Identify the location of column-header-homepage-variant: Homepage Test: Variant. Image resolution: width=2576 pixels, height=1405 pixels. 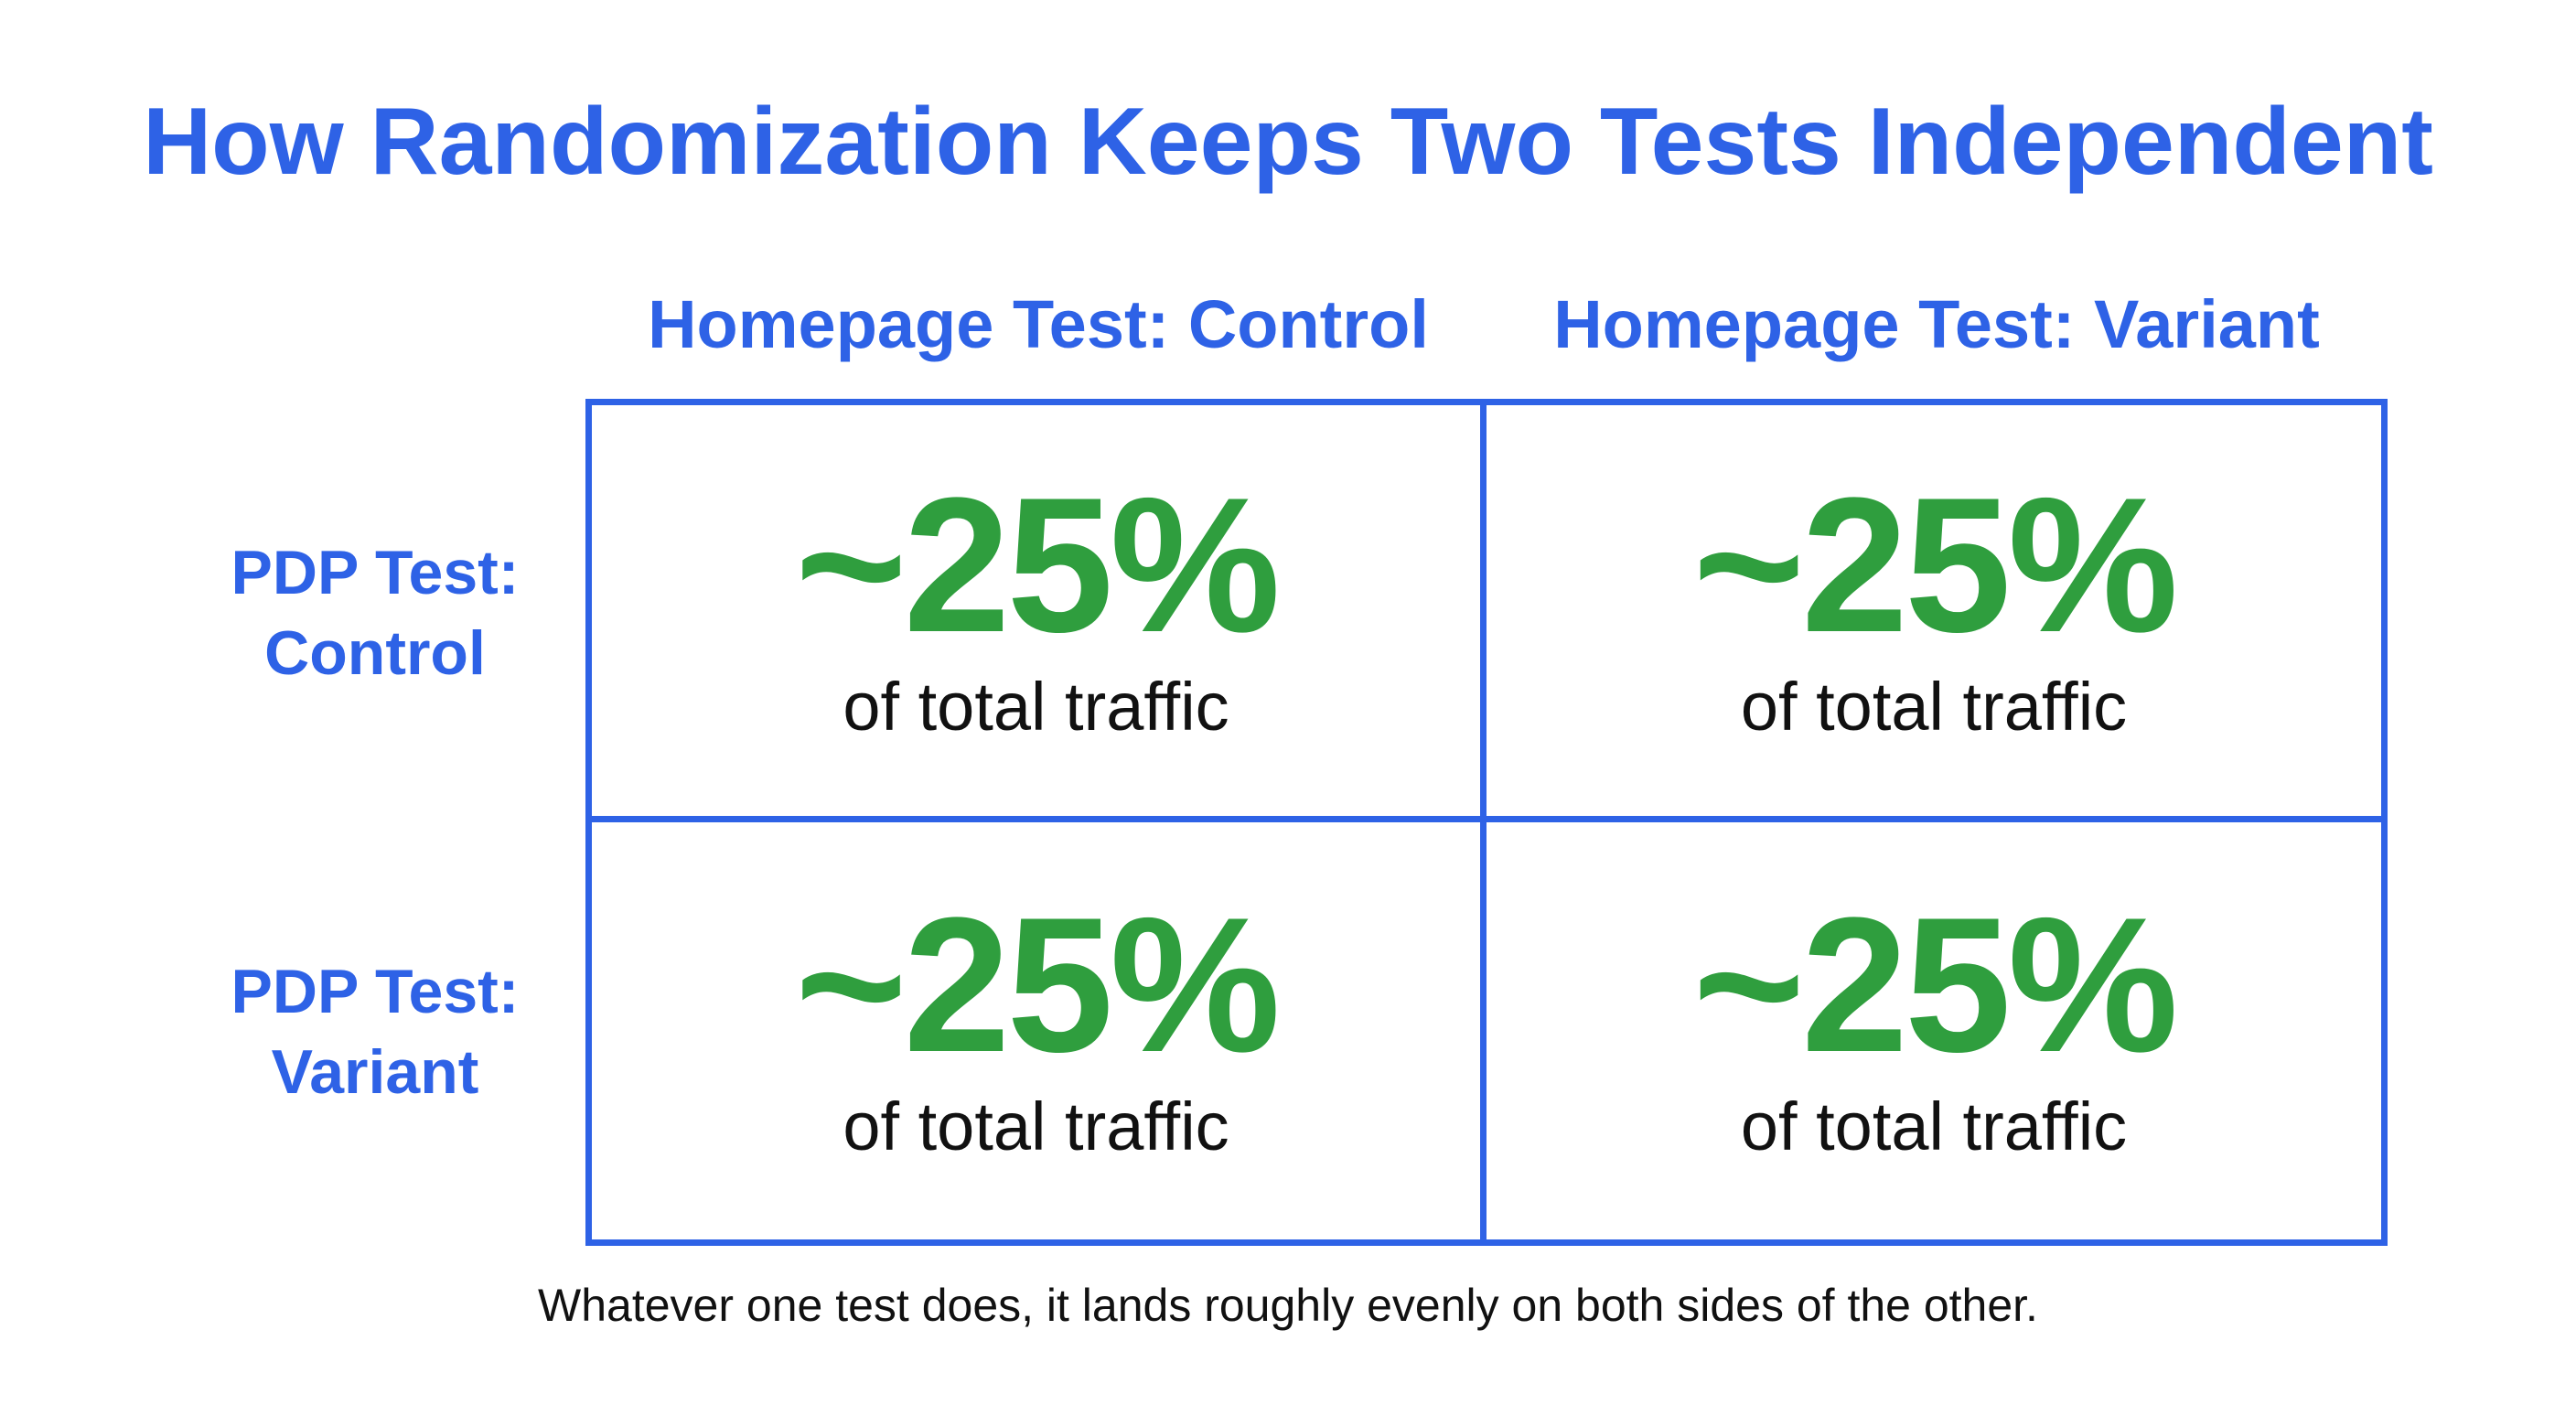
(1937, 324).